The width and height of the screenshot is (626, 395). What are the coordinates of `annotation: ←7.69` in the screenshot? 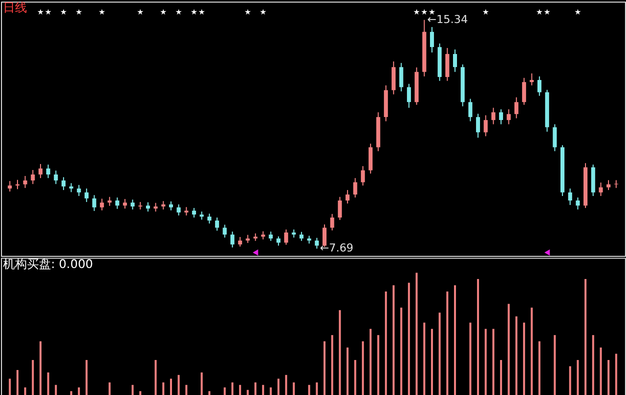 It's located at (337, 248).